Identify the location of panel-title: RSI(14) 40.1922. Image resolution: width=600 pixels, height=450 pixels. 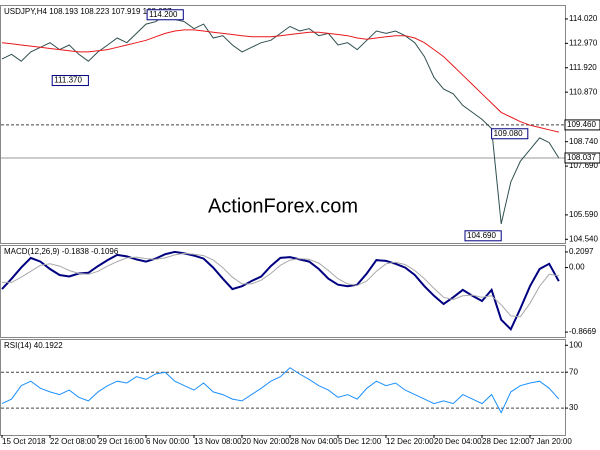
(33, 345).